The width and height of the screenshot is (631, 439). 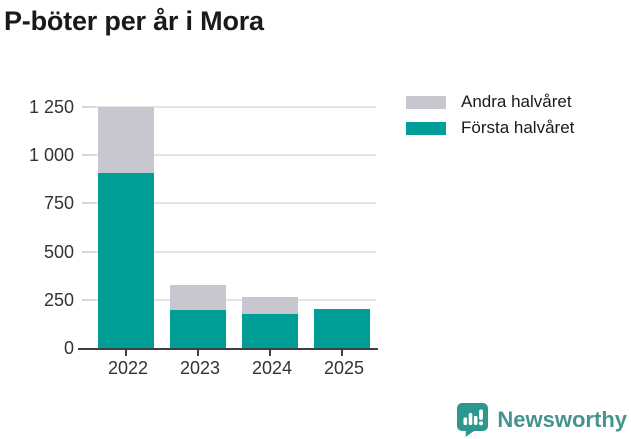 I want to click on y-tick-label-1000: 1 000, so click(x=51, y=155).